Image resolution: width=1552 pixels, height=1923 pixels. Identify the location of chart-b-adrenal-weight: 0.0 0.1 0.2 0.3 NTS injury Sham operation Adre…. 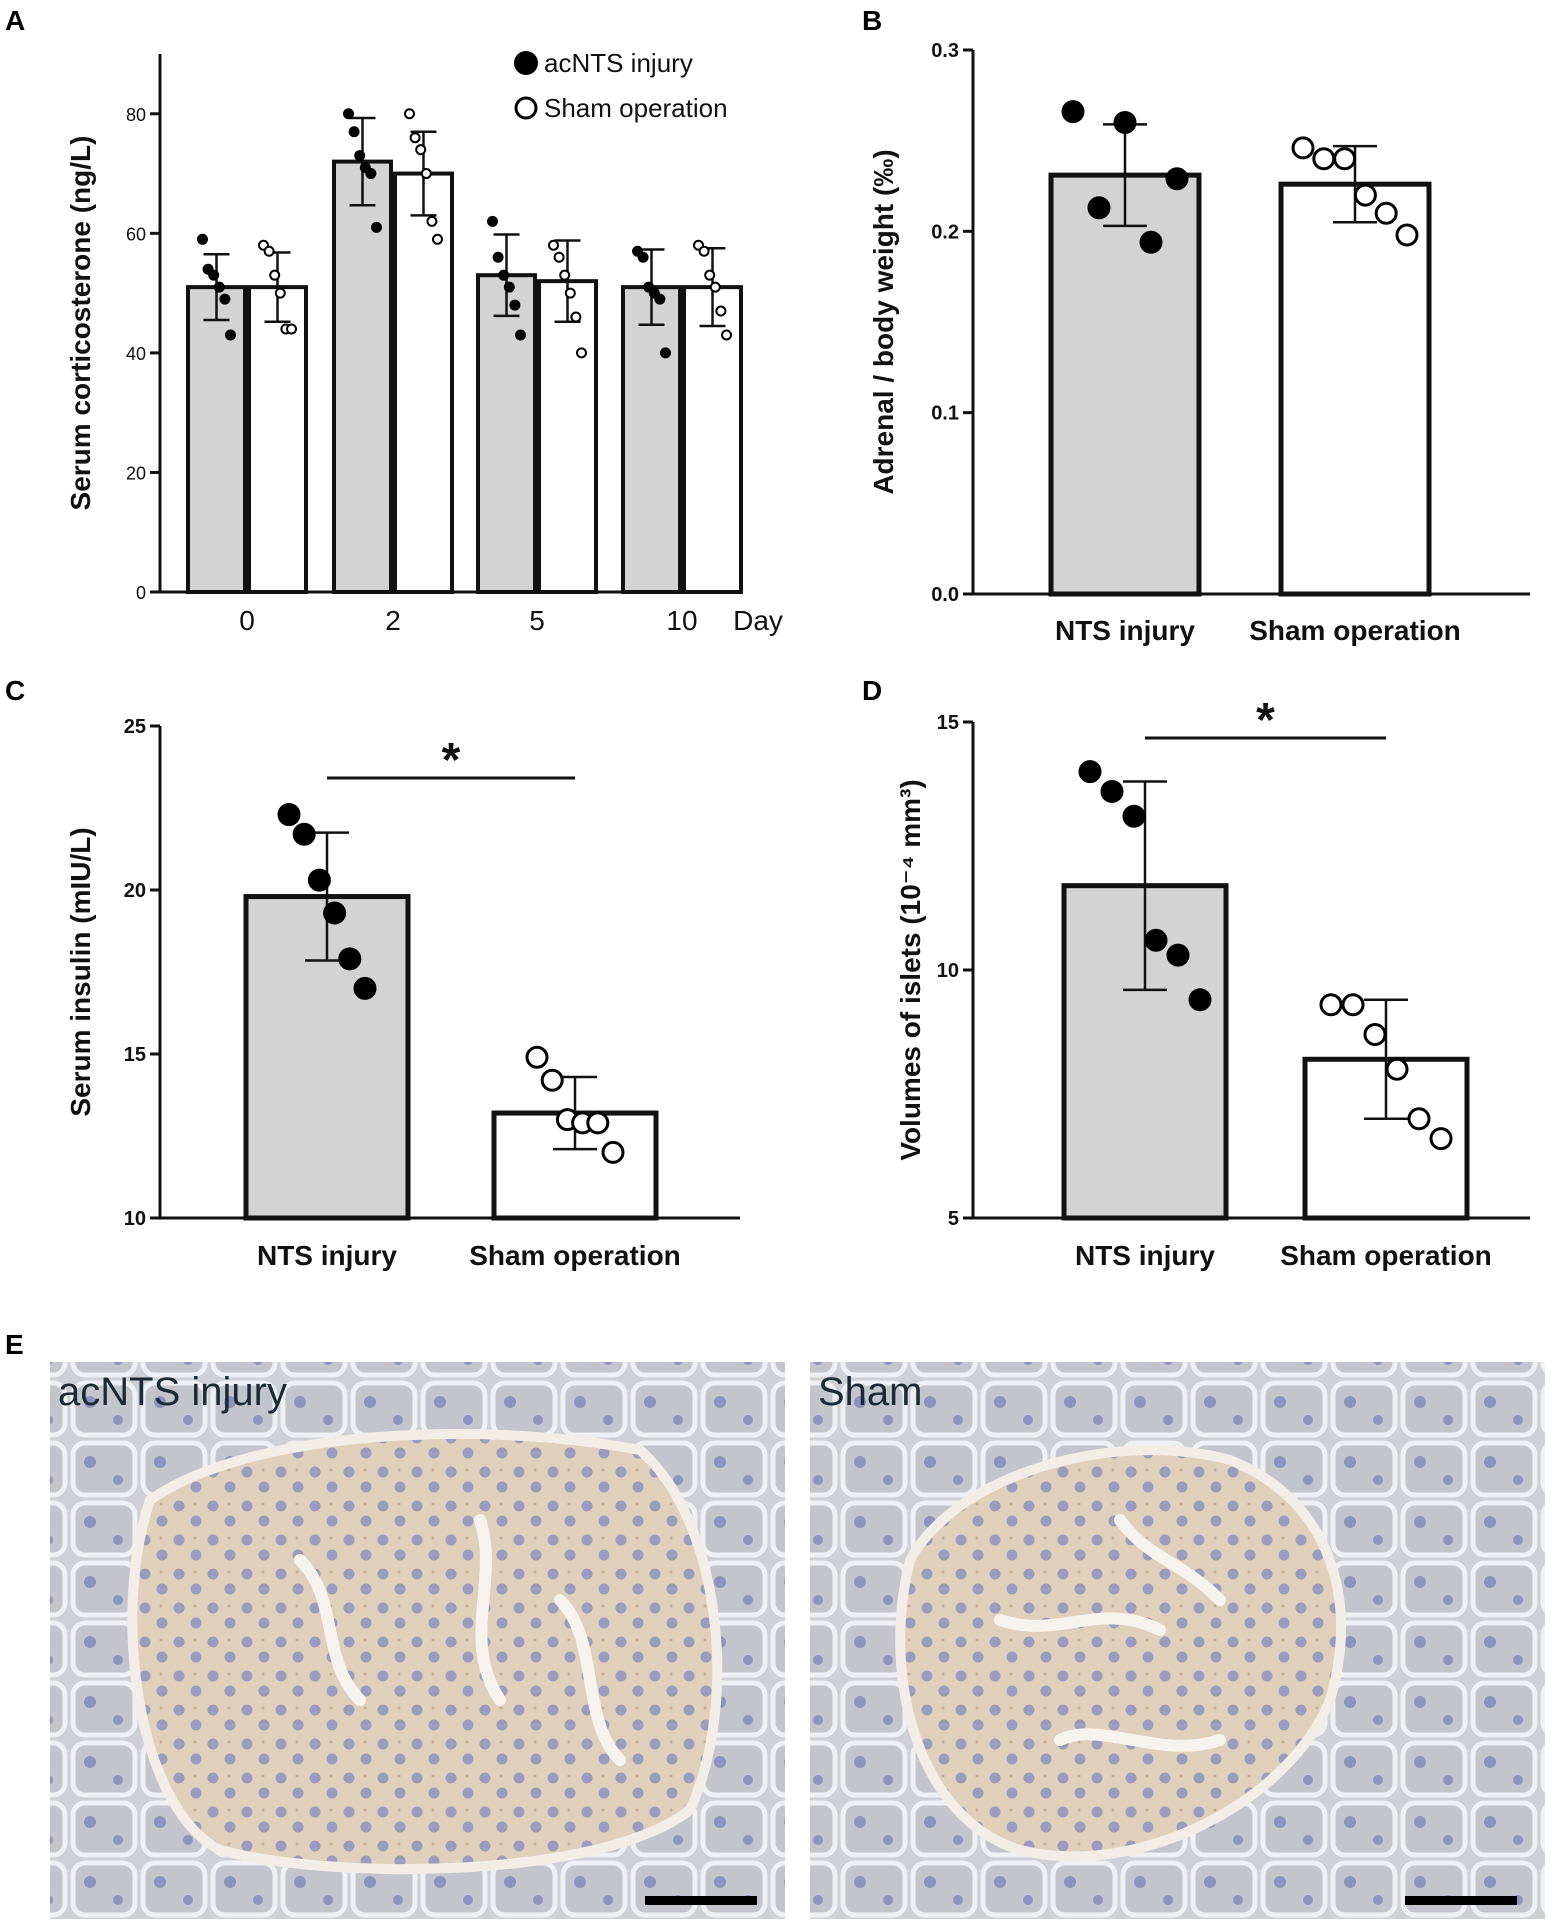
(1199, 343).